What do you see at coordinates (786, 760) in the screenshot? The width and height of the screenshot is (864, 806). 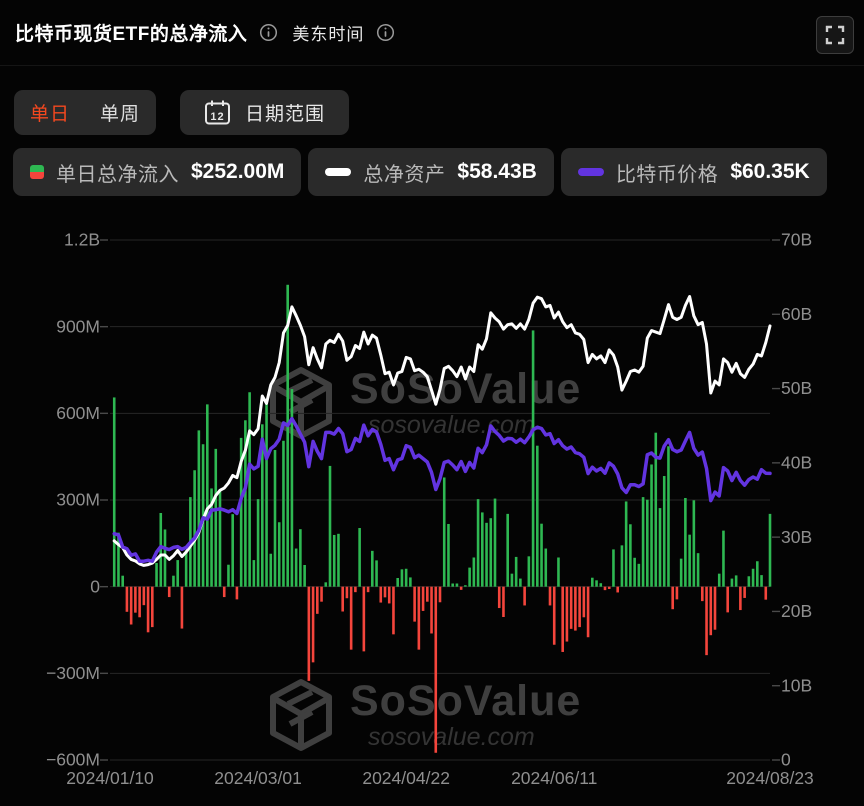 I see `right-axis-tick-label: 0` at bounding box center [786, 760].